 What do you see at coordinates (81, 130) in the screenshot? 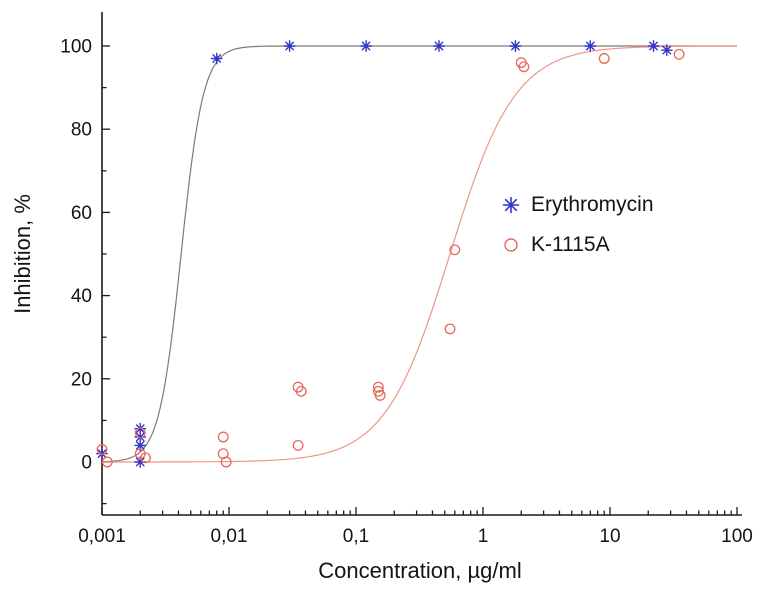
I see `y-tick-label: 80` at bounding box center [81, 130].